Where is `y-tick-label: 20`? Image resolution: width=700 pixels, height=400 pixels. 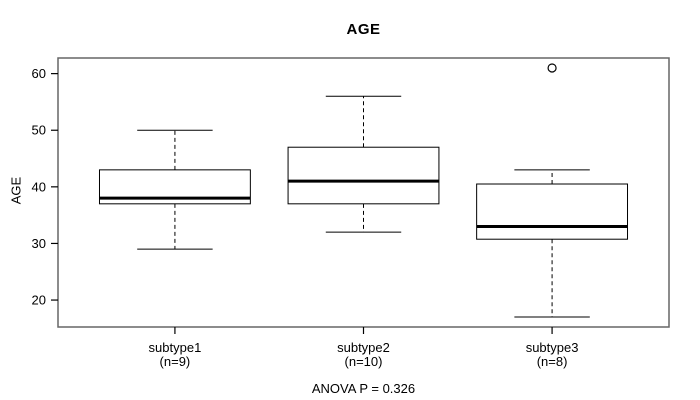
y-tick-label: 20 is located at coordinates (39, 300).